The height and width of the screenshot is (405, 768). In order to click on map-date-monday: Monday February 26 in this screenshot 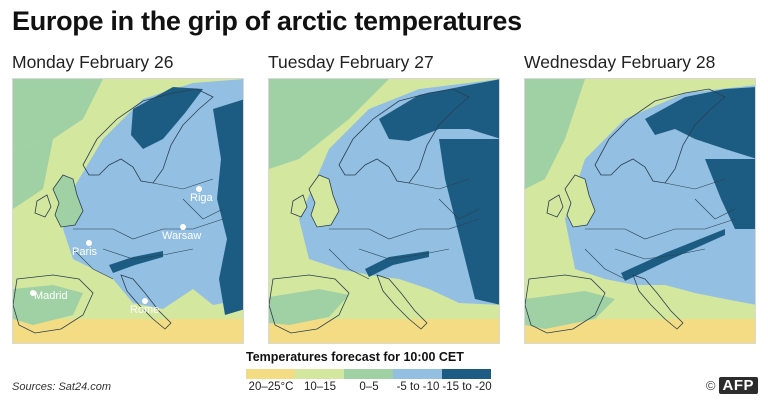, I will do `click(93, 62)`.